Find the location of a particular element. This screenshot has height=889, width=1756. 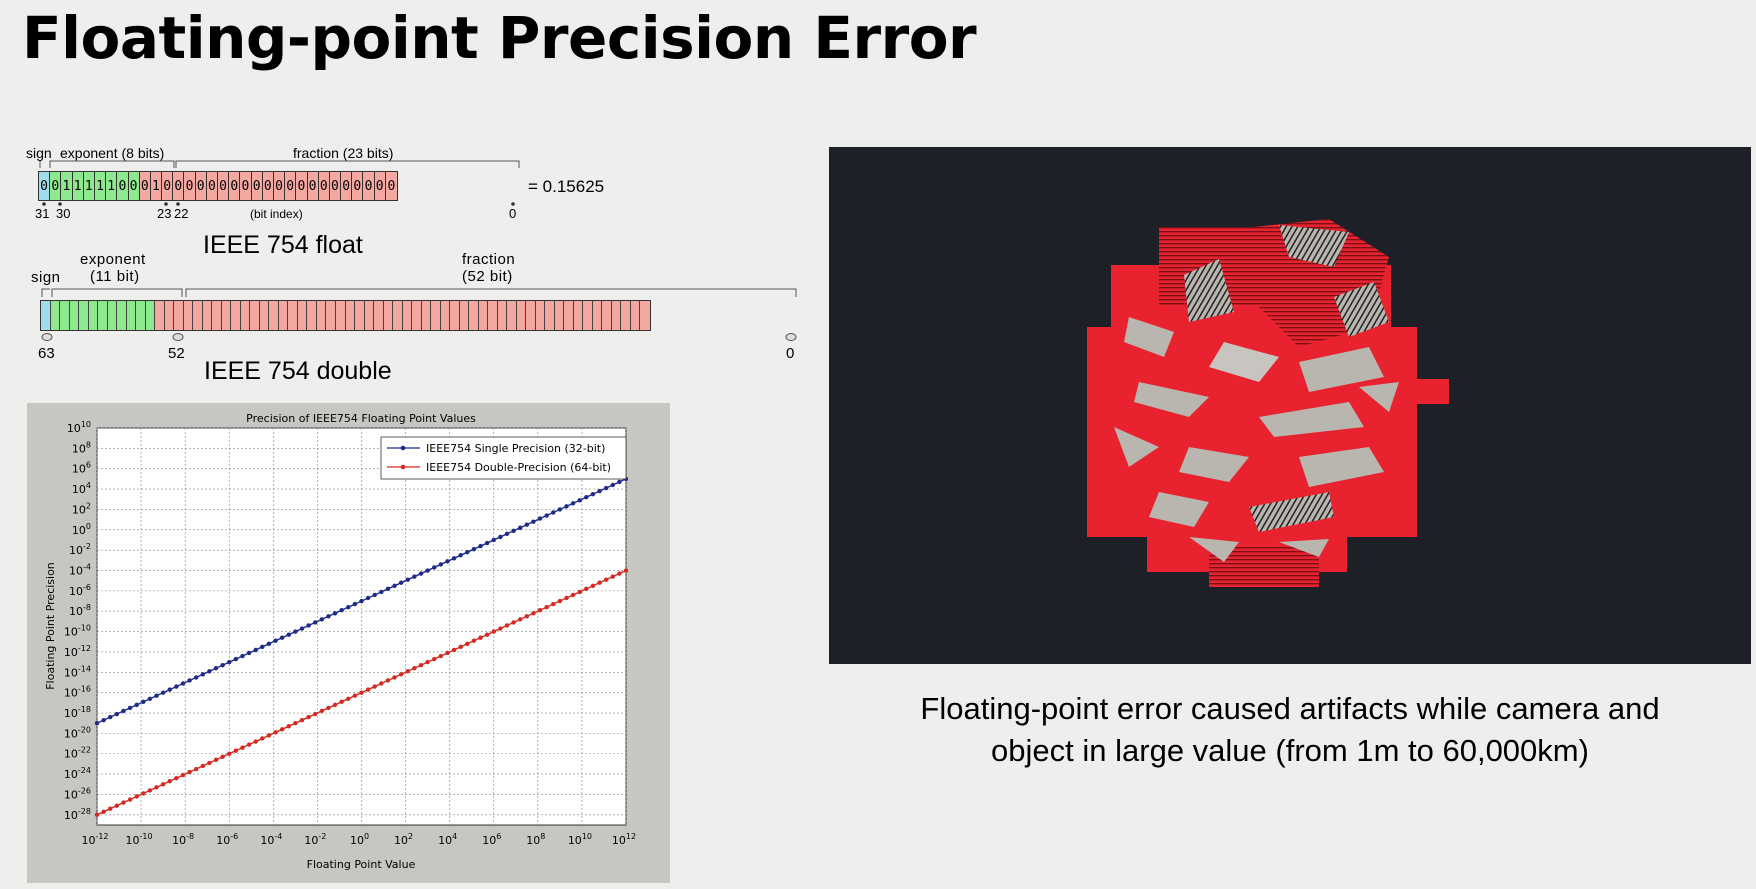

y-tick-label: 10⁻²² is located at coordinates (77, 753).